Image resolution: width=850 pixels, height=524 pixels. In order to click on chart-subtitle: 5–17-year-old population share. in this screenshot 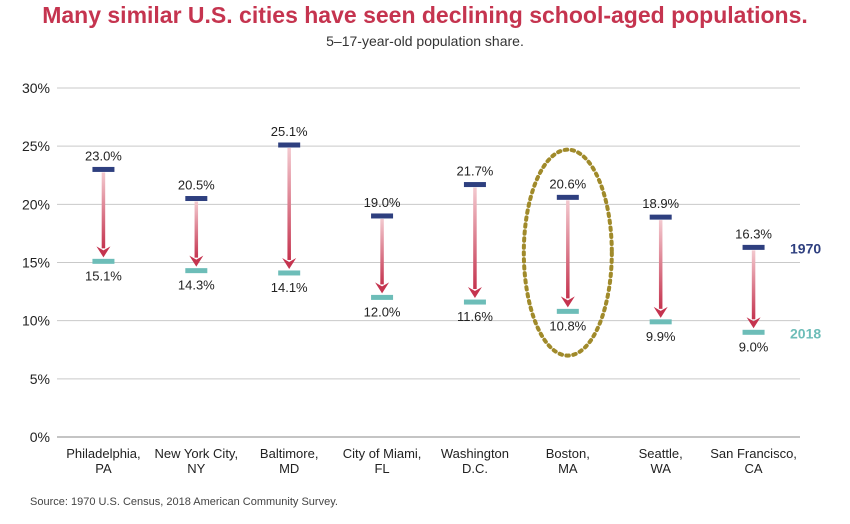, I will do `click(425, 41)`.